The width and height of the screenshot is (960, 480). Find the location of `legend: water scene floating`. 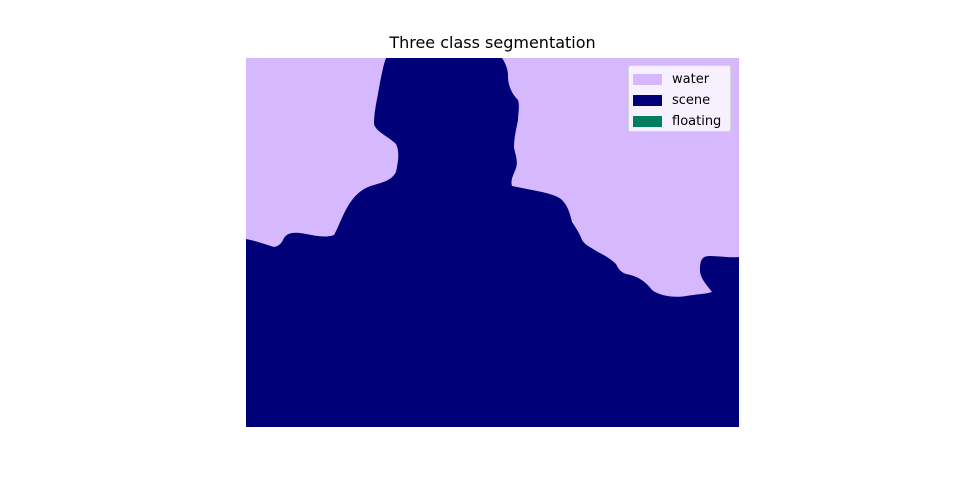

legend: water scene floating is located at coordinates (679, 98).